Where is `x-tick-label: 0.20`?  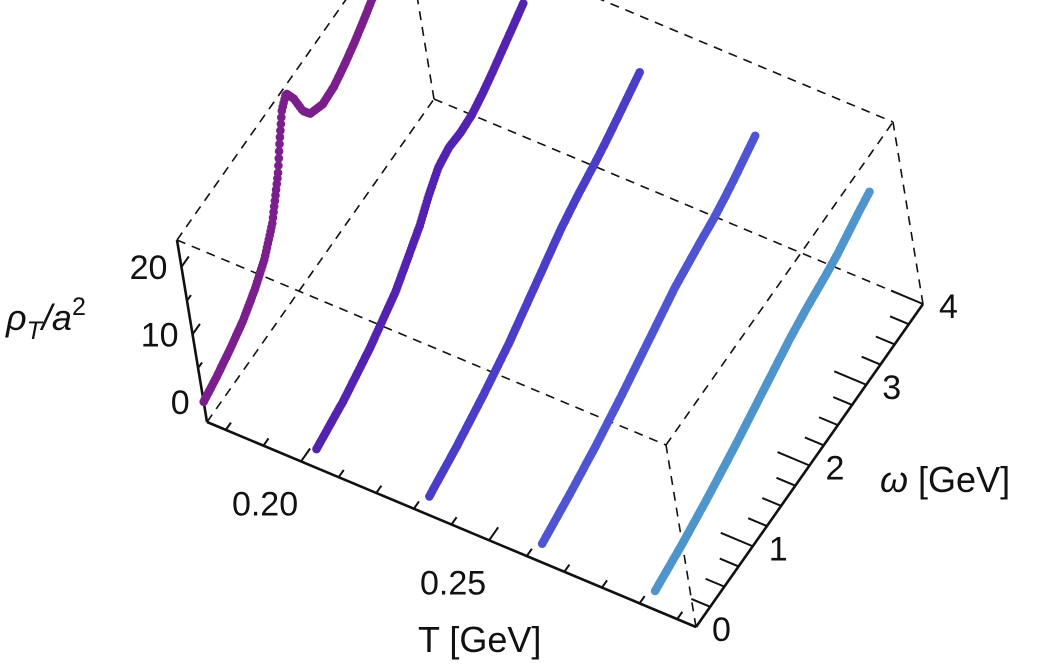
x-tick-label: 0.20 is located at coordinates (265, 504).